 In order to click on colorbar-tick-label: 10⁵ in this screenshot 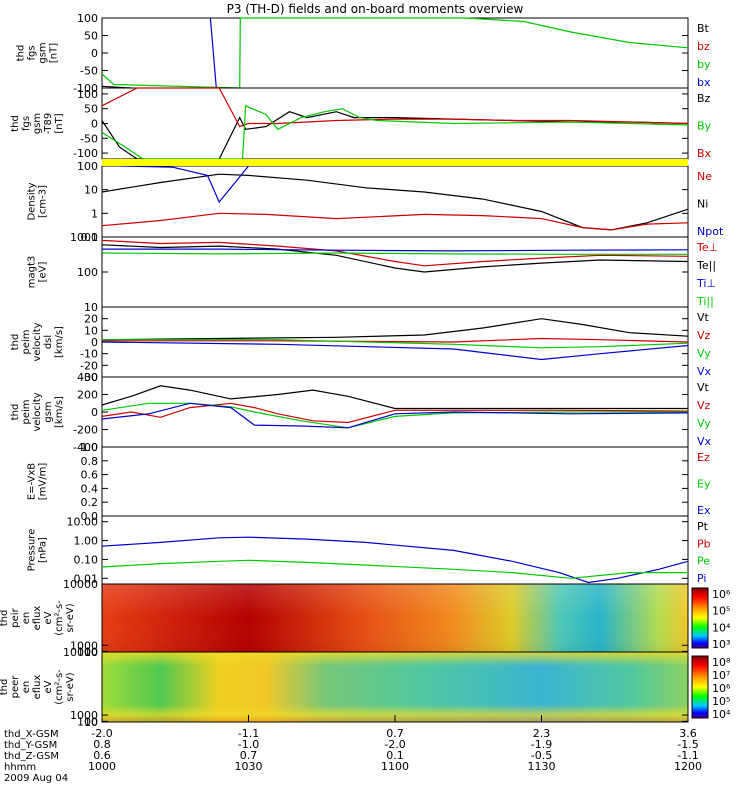, I will do `click(721, 611)`.